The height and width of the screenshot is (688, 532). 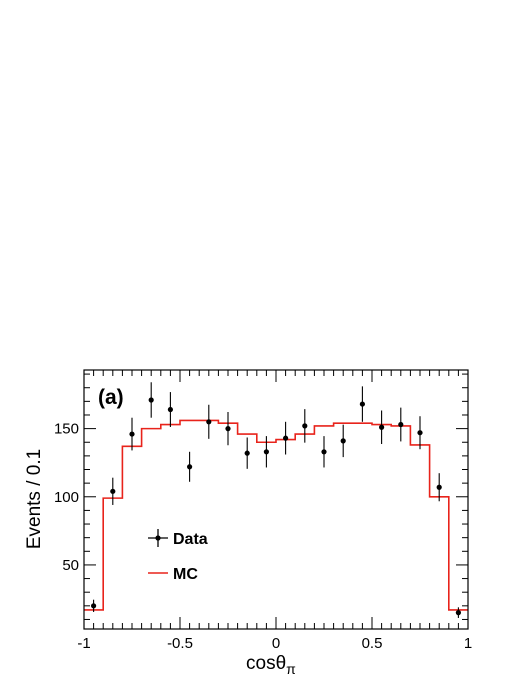 I want to click on legend: Data MC, so click(x=178, y=556).